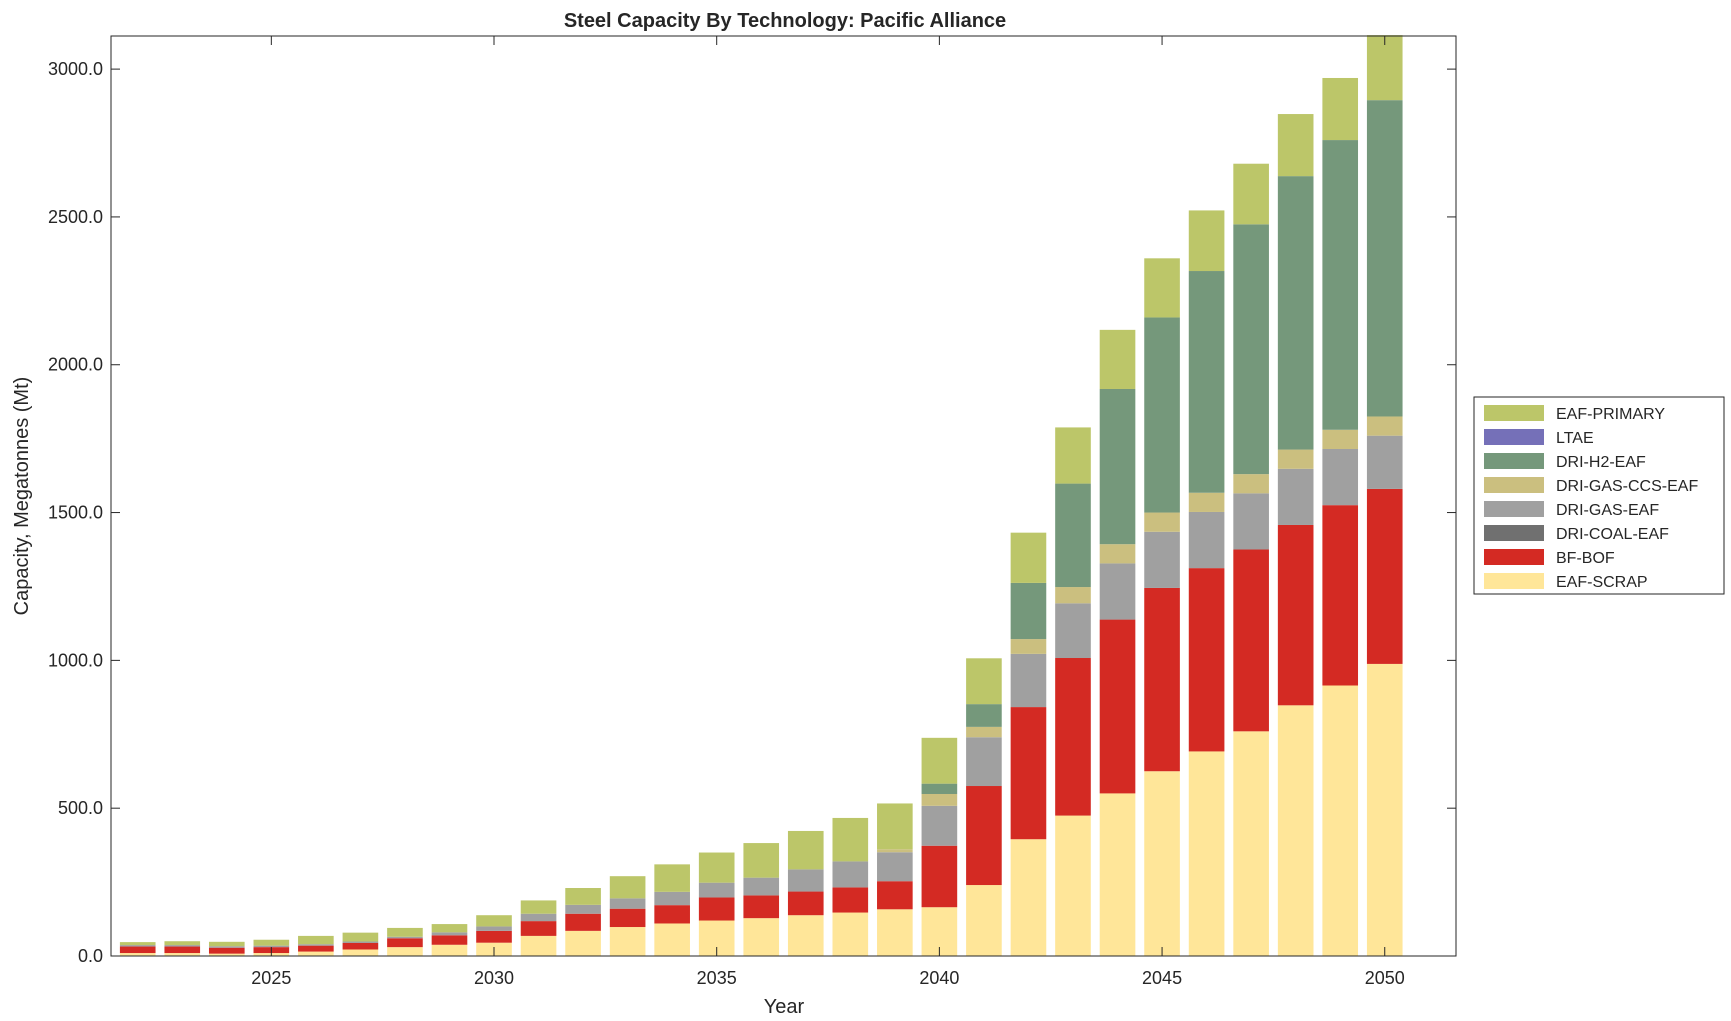 This screenshot has height=1021, width=1731. Describe the element at coordinates (137, 954) in the screenshot. I see `bar-segment-eaf-scrap-2022` at that location.